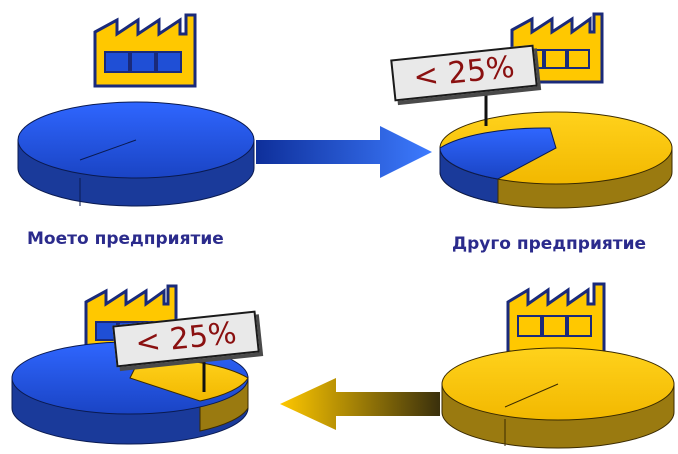 The width and height of the screenshot is (678, 454). Describe the element at coordinates (344, 152) in the screenshot. I see `arrow-right-icon` at that location.